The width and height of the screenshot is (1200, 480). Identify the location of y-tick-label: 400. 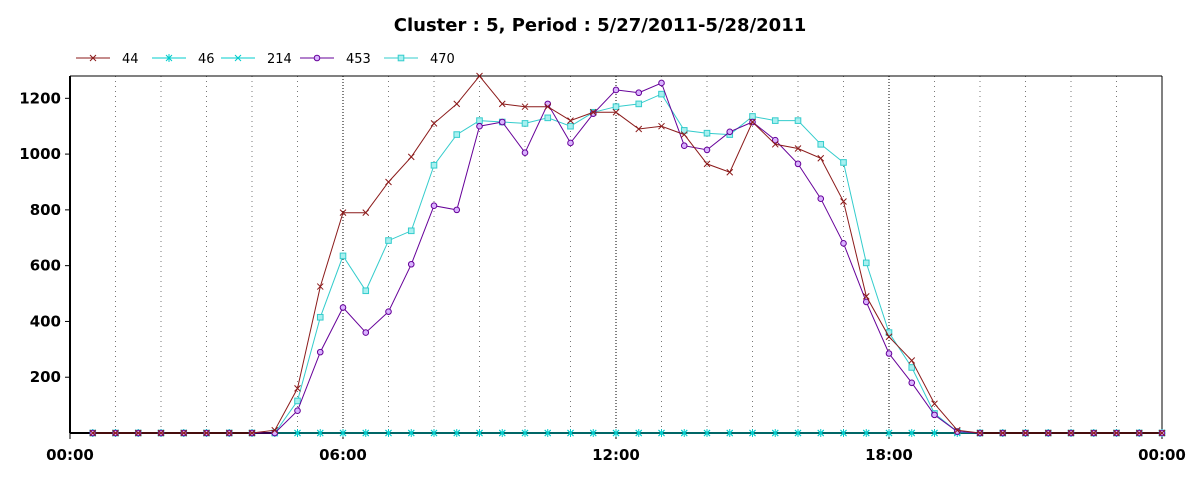
(45, 321).